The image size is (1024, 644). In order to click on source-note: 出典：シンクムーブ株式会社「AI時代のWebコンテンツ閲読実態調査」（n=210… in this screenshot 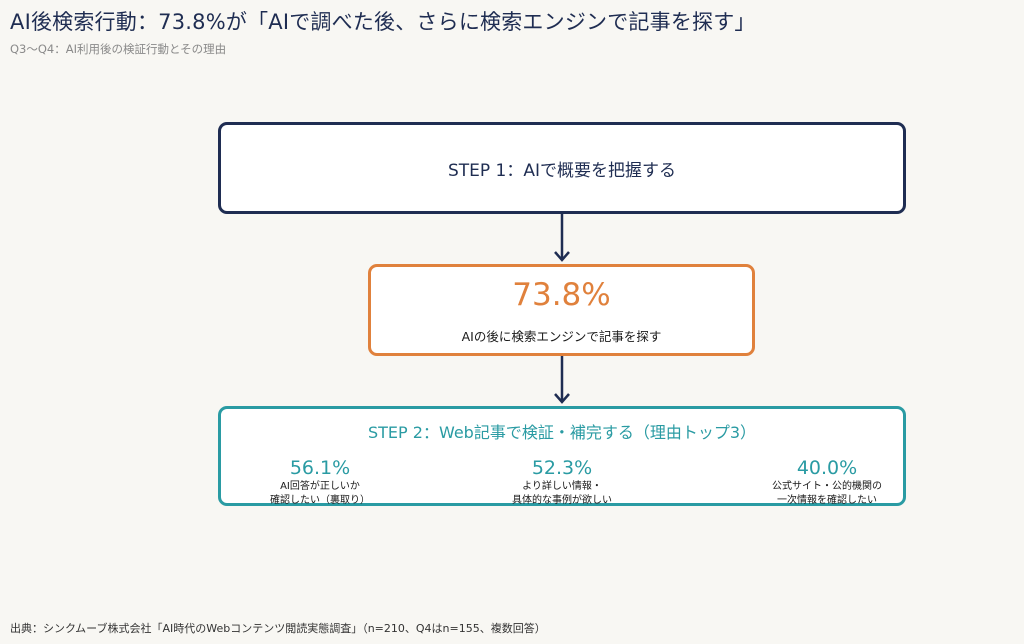, I will do `click(278, 628)`.